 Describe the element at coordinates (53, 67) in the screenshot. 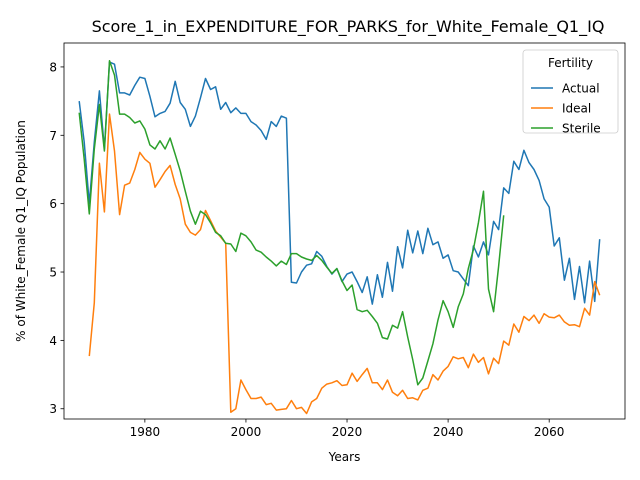

I see `y-tick-label: 8` at that location.